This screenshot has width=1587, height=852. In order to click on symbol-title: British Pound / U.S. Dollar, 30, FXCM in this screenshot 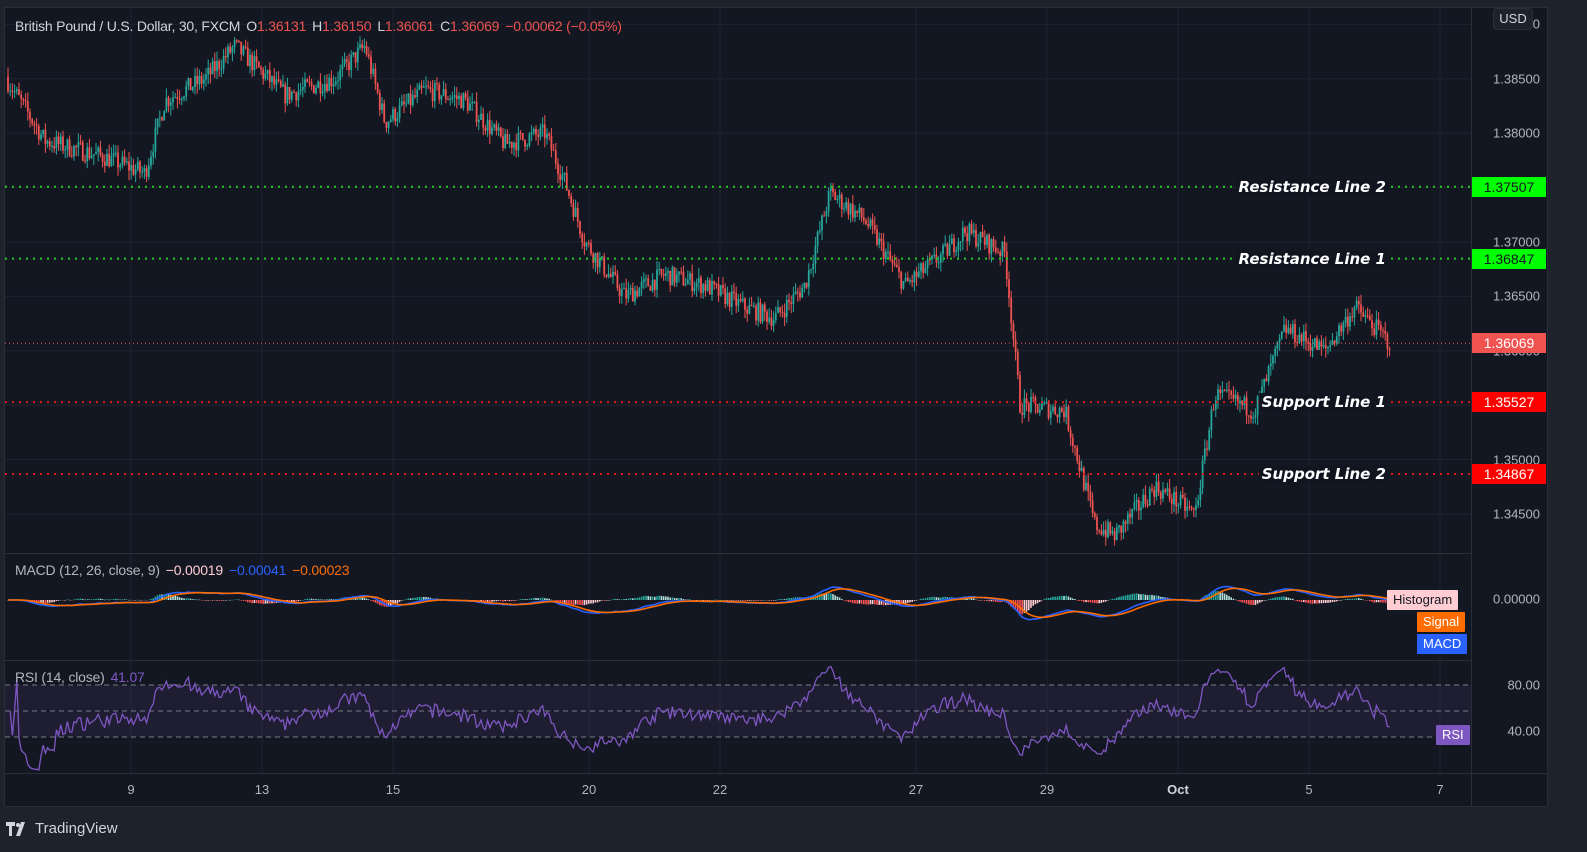, I will do `click(128, 26)`.